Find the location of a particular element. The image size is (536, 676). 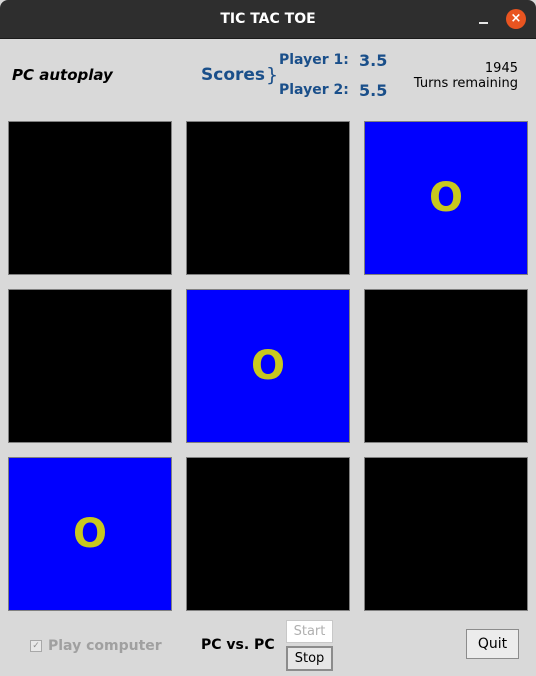

start-button: Start is located at coordinates (309, 631).